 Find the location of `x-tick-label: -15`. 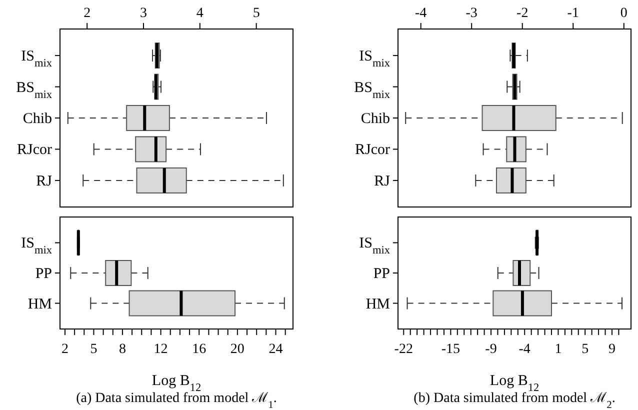

x-tick-label: -15 is located at coordinates (450, 349).